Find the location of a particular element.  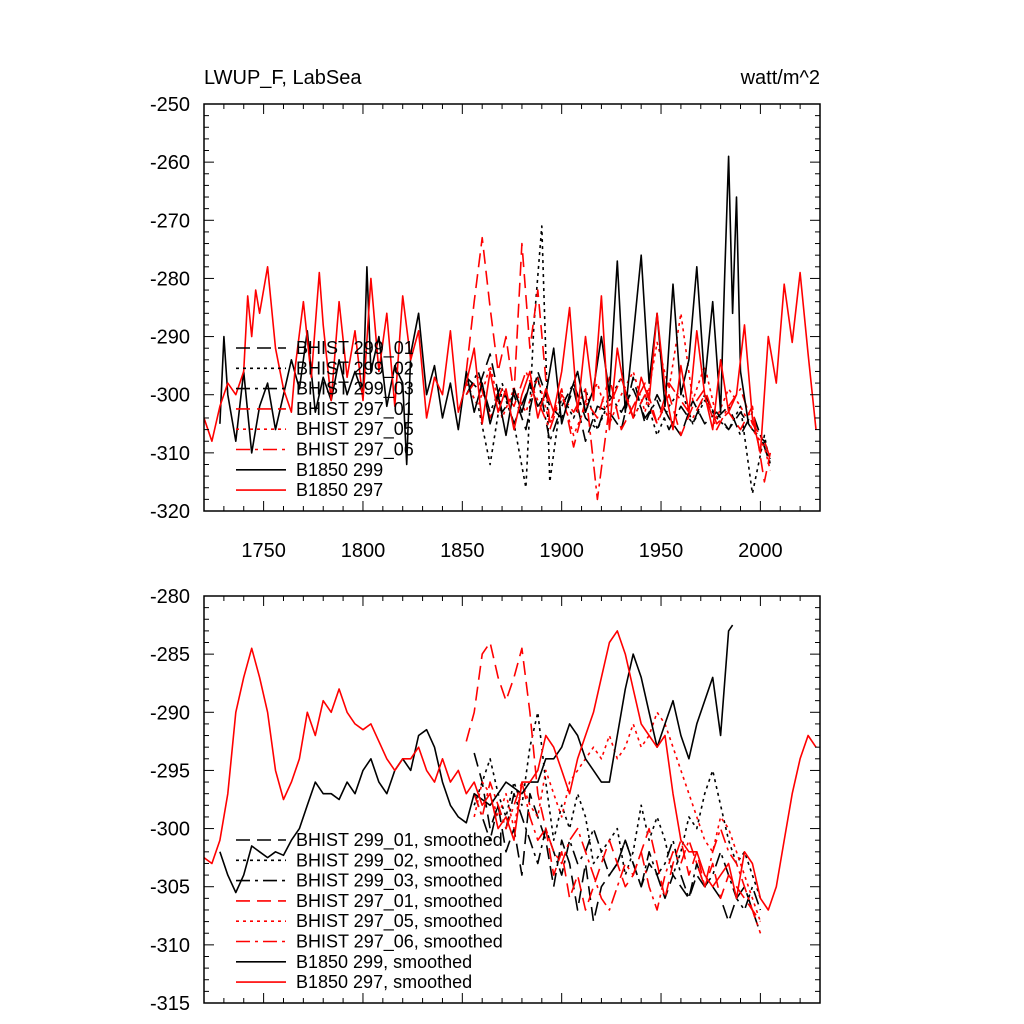

legend-label: BHIST 299_03, smoothed is located at coordinates (399, 881).